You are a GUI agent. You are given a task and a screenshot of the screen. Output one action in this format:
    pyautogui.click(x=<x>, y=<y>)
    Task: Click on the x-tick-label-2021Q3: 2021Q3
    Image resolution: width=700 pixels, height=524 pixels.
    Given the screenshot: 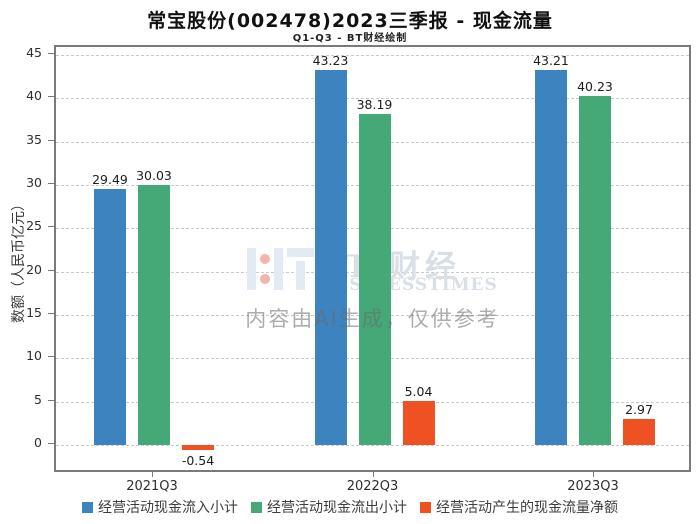 What is the action you would take?
    pyautogui.click(x=152, y=486)
    